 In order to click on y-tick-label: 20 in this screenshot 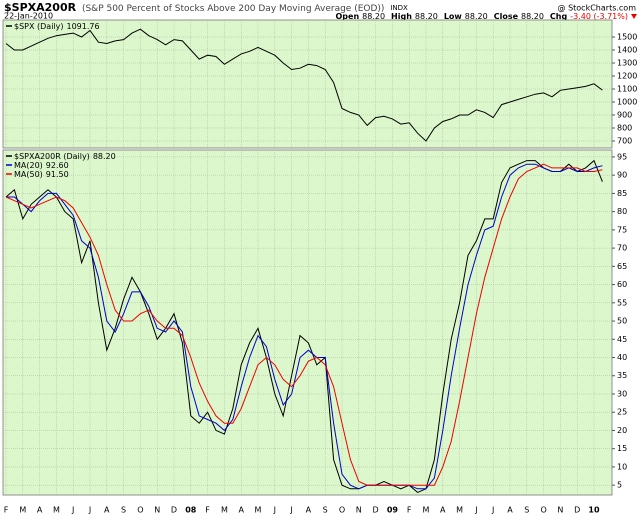, I will do `click(622, 430)`.